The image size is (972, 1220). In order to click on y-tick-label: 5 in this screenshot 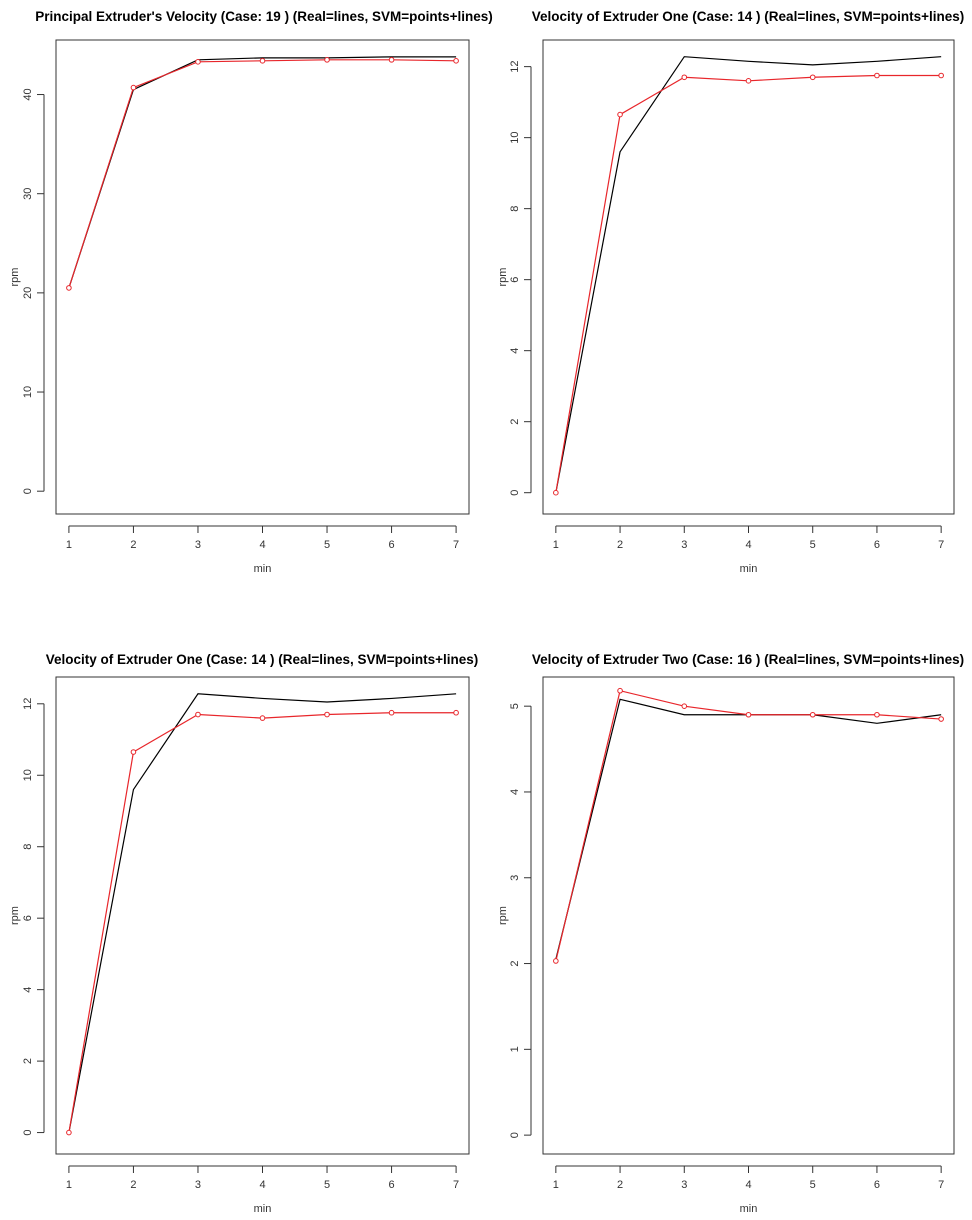, I will do `click(515, 706)`.